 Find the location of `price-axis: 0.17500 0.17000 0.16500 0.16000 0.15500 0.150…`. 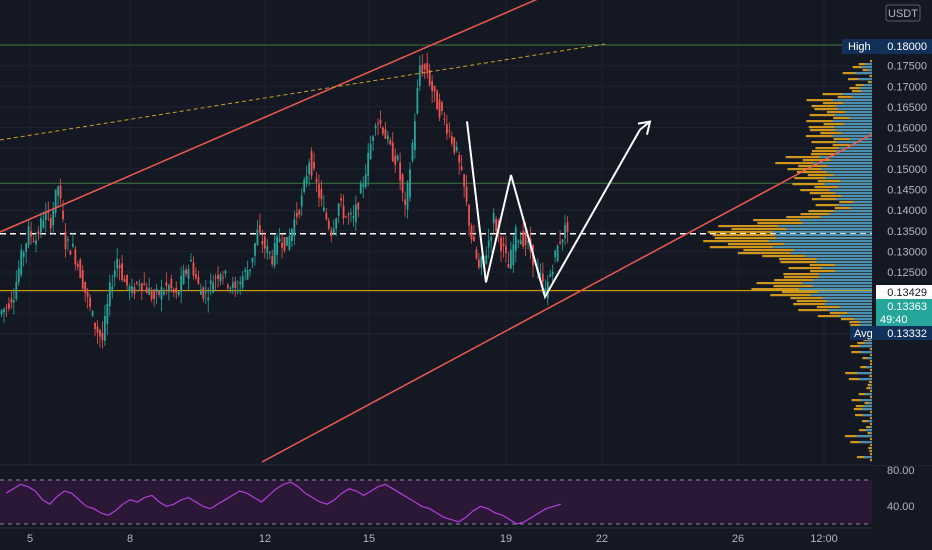

price-axis: 0.17500 0.17000 0.16500 0.16000 0.15500 0.150… is located at coordinates (902, 232).